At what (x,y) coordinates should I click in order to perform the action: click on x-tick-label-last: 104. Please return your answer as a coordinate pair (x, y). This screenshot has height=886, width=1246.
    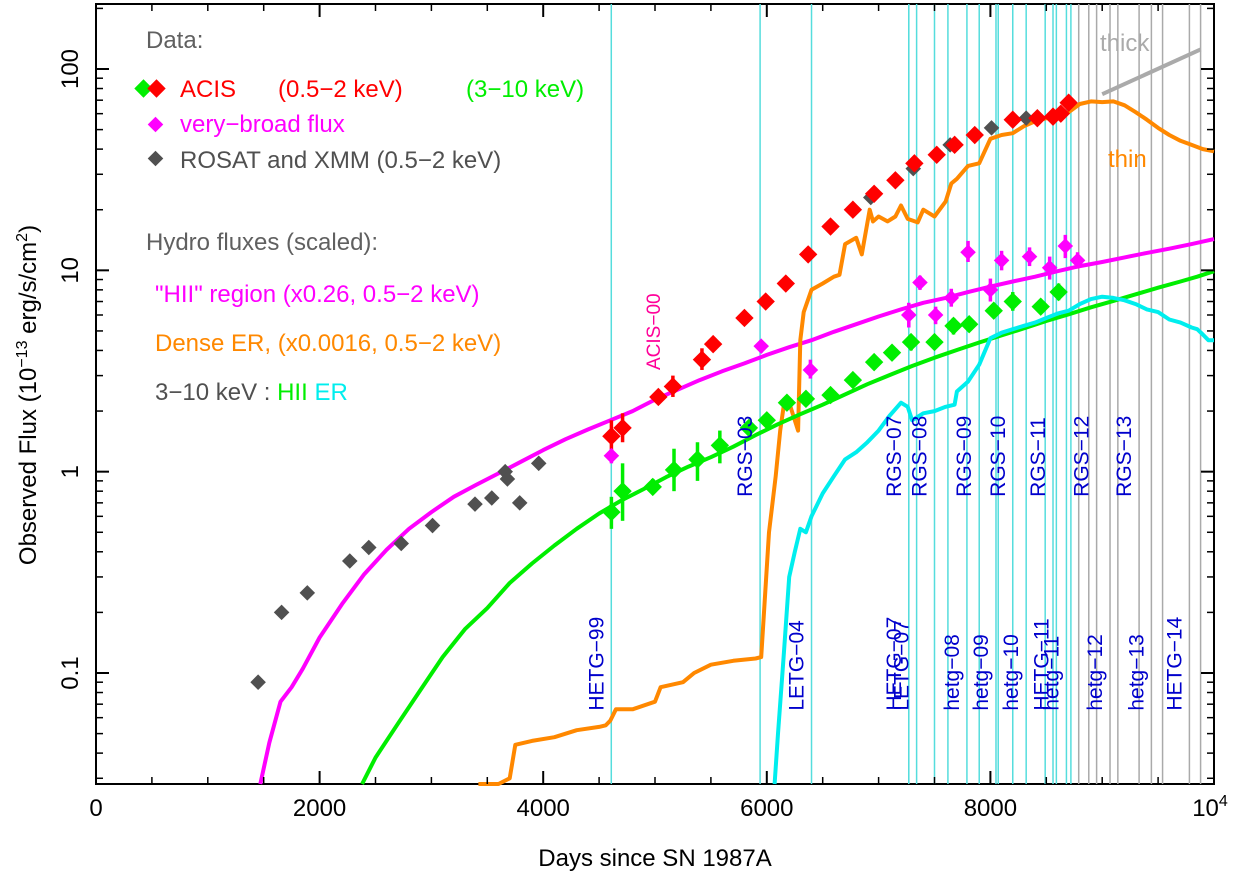
    Looking at the image, I should click on (1210, 807).